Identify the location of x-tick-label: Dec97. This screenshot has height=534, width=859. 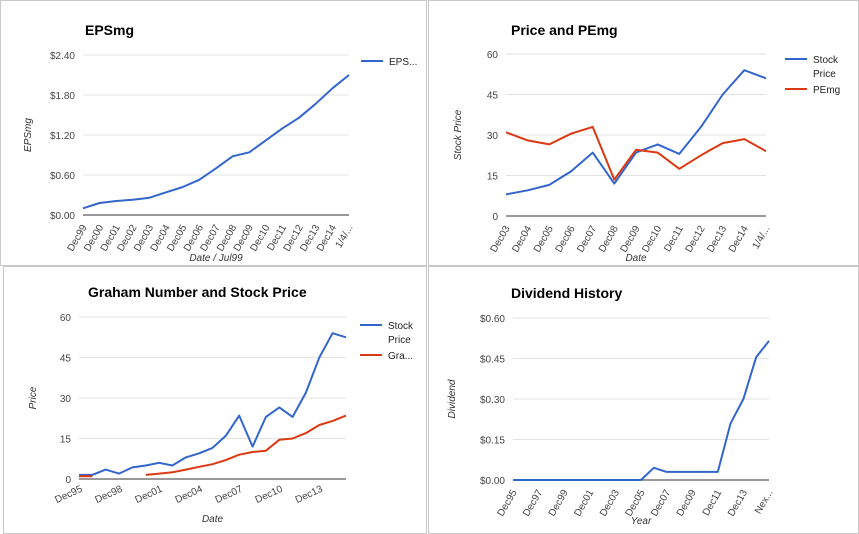
(533, 503).